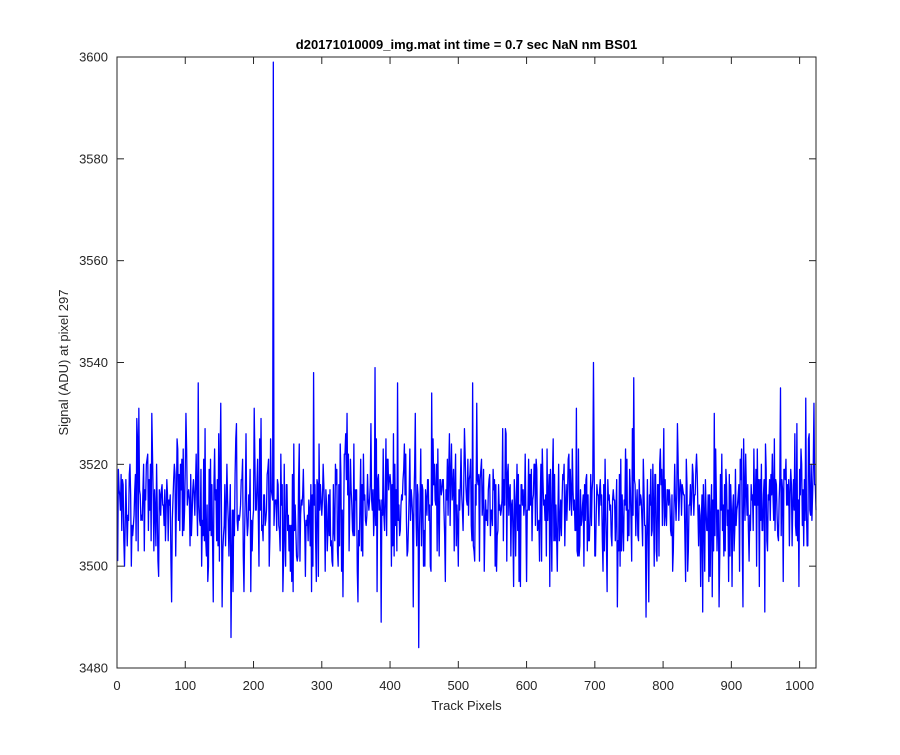 The width and height of the screenshot is (900, 755). Describe the element at coordinates (93, 158) in the screenshot. I see `y-tick-label: 3580` at that location.